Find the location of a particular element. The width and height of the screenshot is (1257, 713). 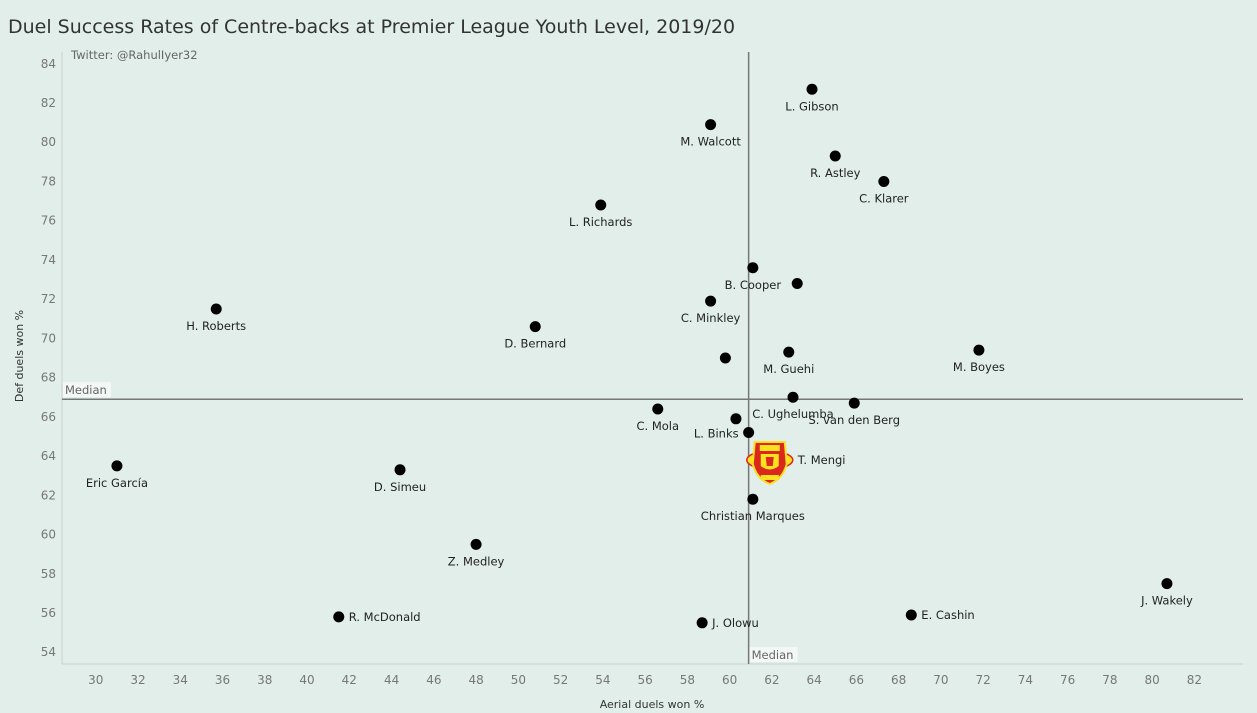

y-tick-label: 84 is located at coordinates (48, 64).